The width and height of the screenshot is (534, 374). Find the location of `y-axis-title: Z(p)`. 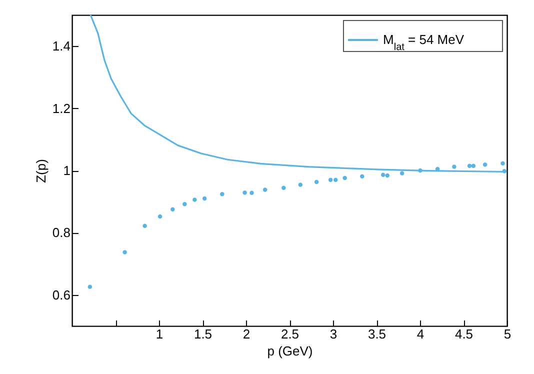

y-axis-title: Z(p) is located at coordinates (40, 171).